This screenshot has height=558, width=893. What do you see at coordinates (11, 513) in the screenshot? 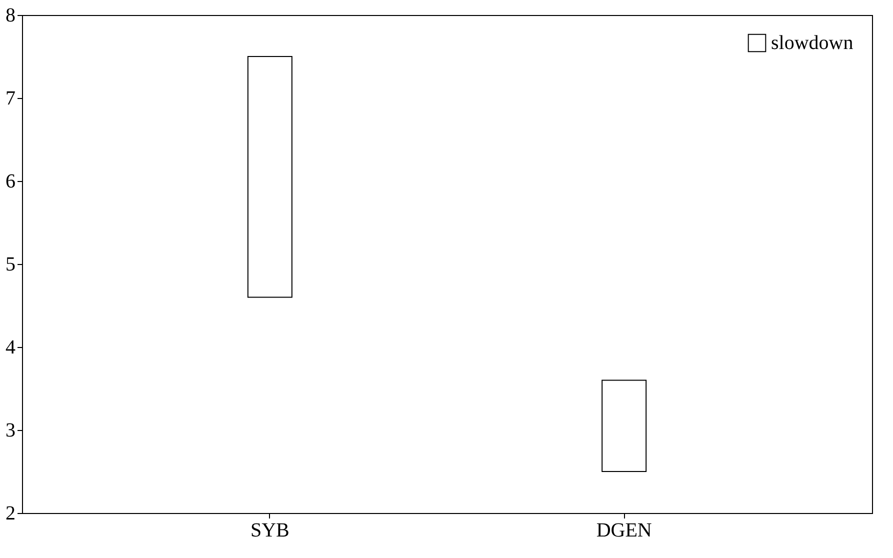
I see `y-tick-label: 2` at bounding box center [11, 513].